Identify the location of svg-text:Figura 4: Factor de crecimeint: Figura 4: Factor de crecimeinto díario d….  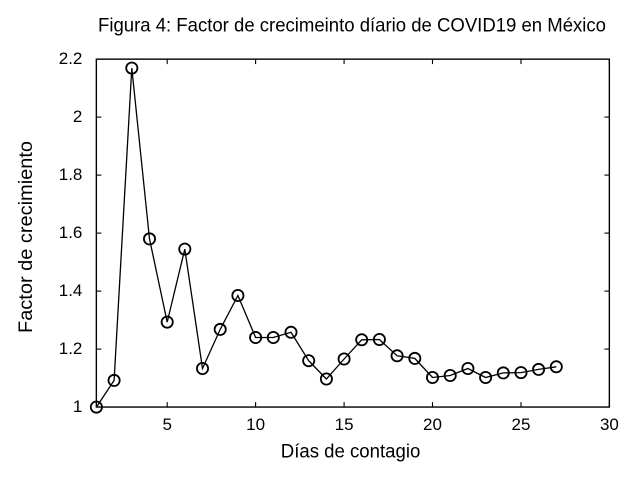
(352, 25).